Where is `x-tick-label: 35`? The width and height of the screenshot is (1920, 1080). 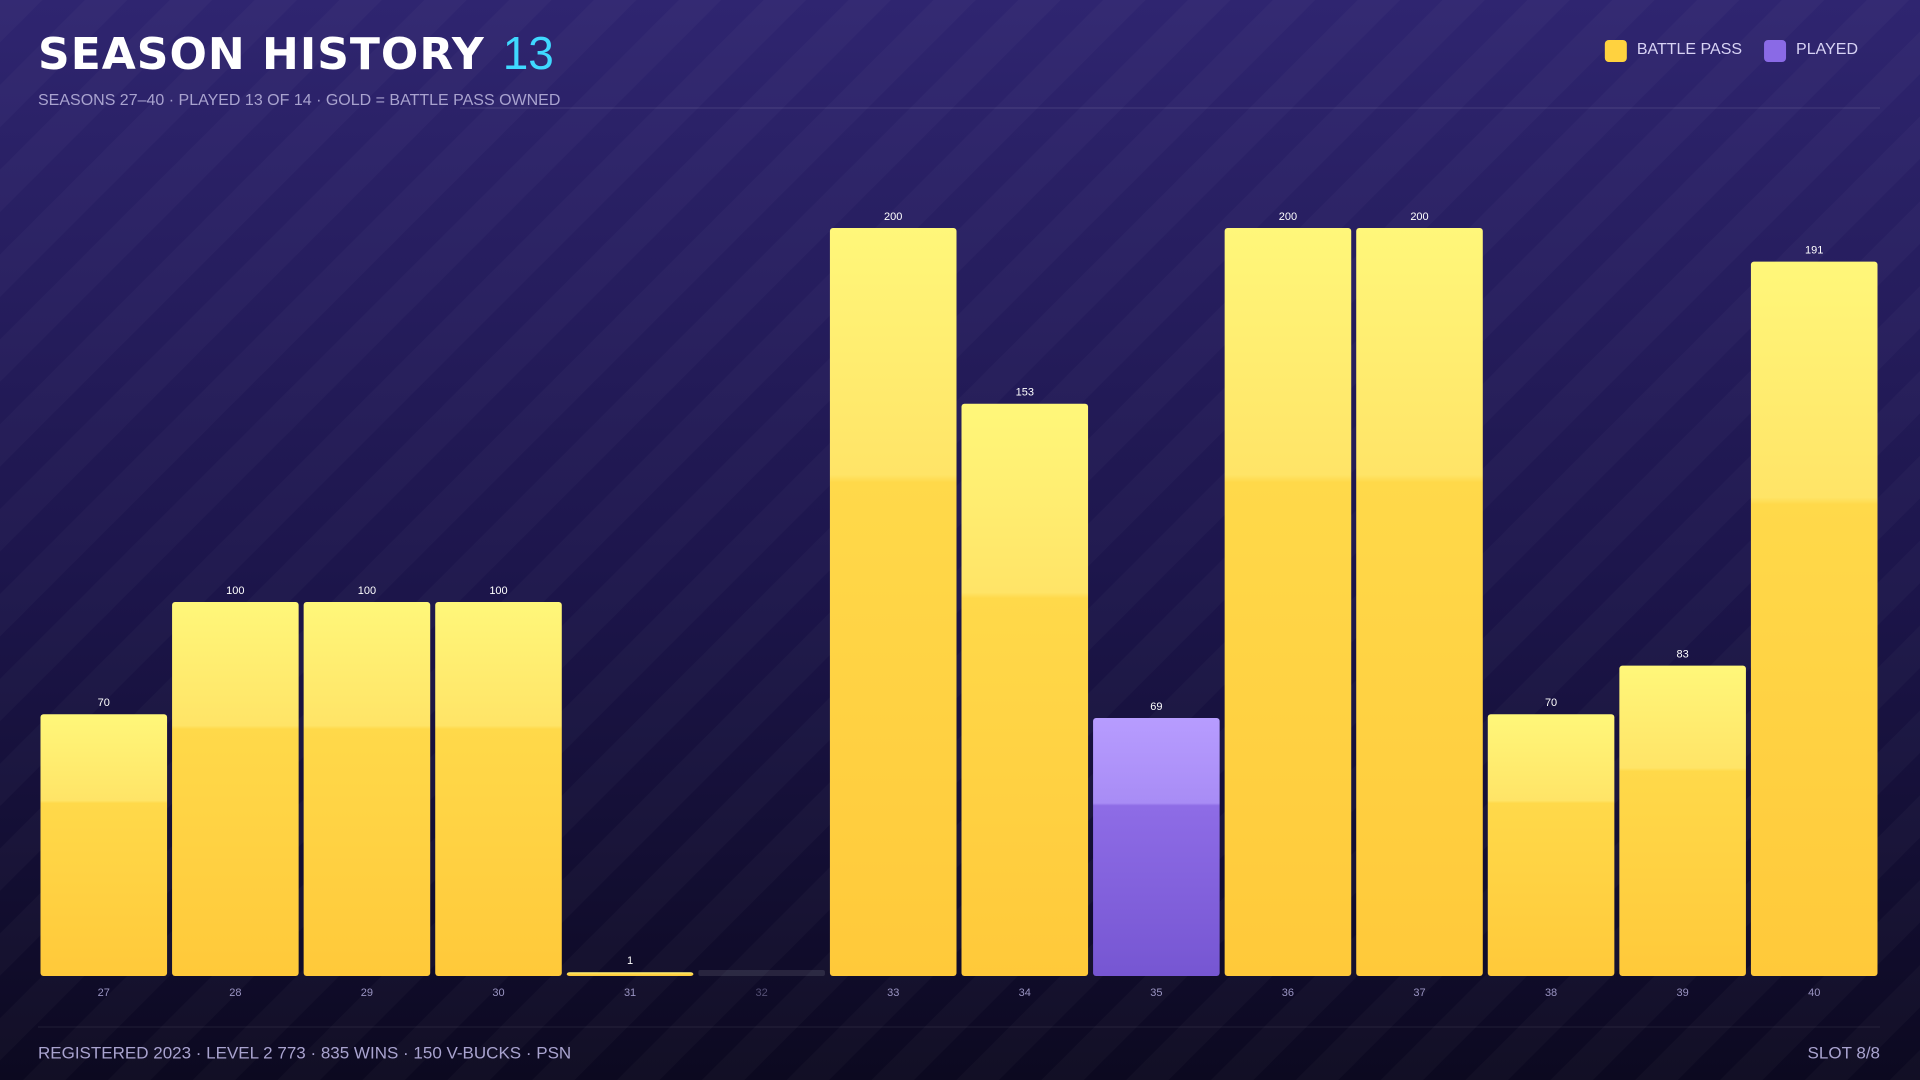
x-tick-label: 35 is located at coordinates (1156, 993).